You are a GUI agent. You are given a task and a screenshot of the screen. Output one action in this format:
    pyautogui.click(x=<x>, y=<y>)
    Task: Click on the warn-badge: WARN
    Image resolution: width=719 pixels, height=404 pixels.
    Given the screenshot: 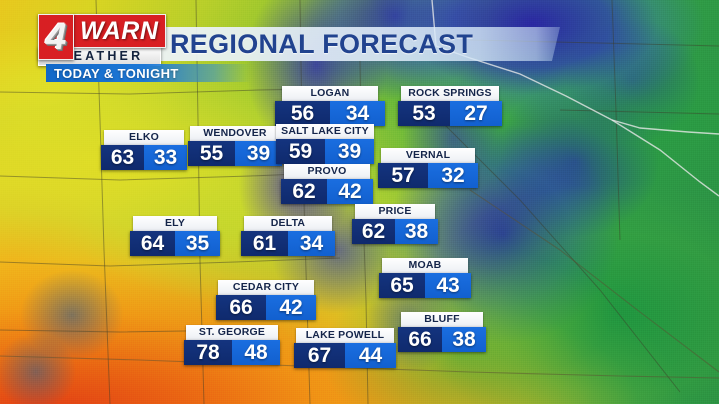 What is the action you would take?
    pyautogui.click(x=120, y=31)
    